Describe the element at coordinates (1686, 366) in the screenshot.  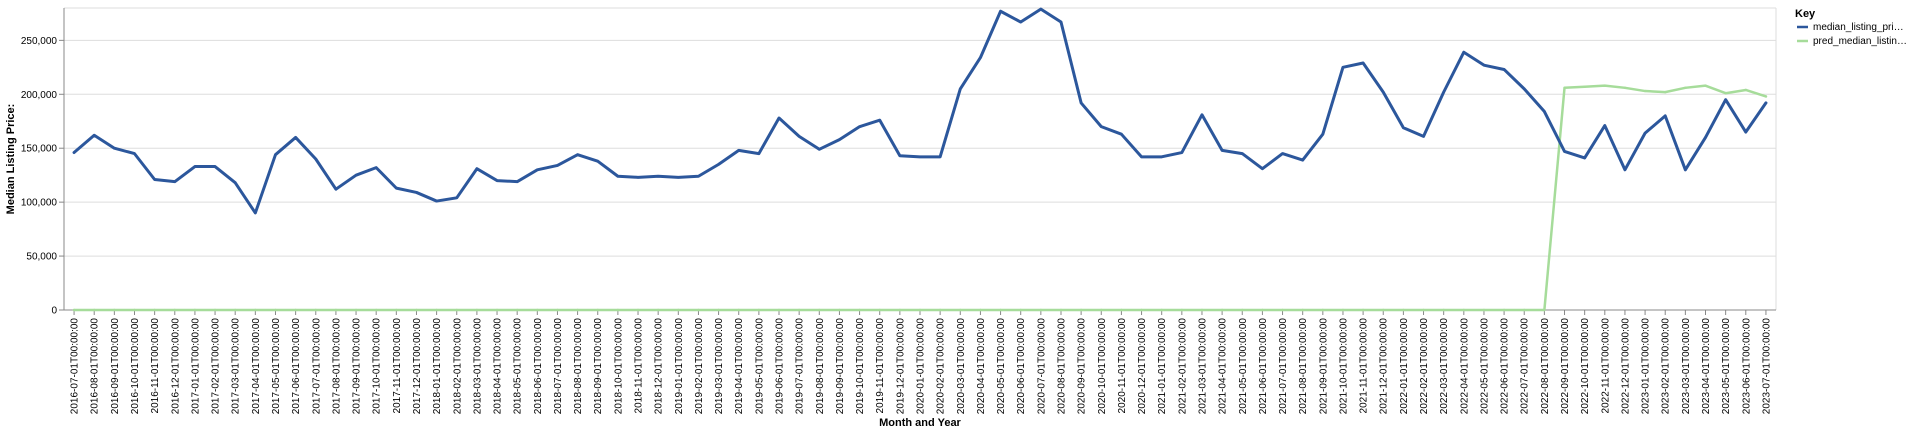
I see `x-tick-label: 2023-03-01T00:00:00` at that location.